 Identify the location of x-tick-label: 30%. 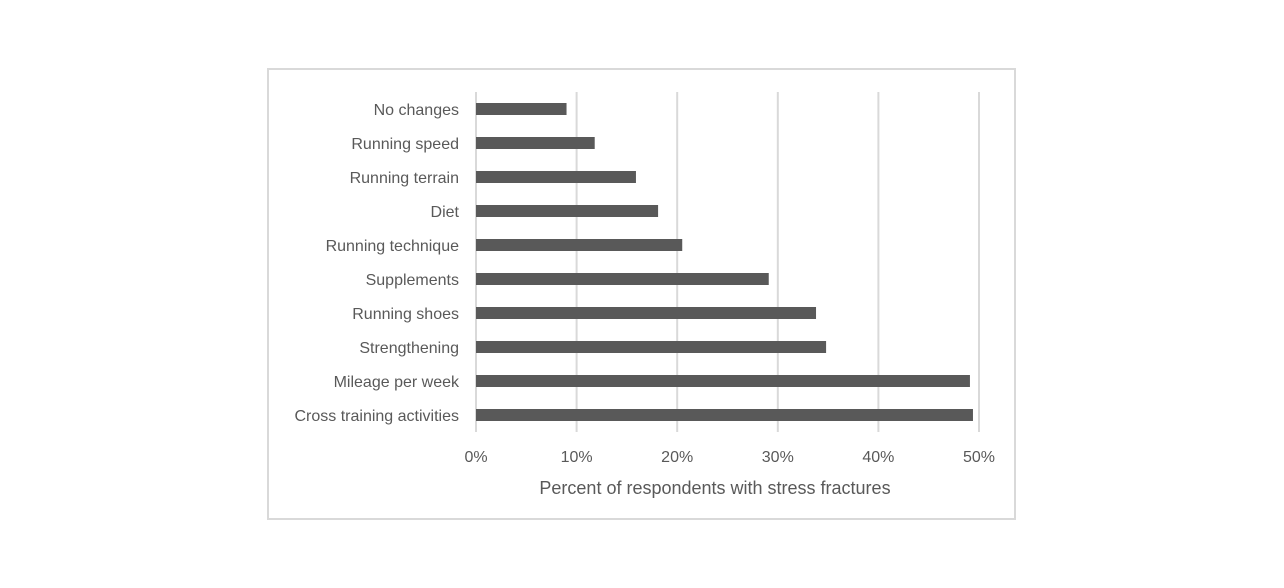
(778, 457).